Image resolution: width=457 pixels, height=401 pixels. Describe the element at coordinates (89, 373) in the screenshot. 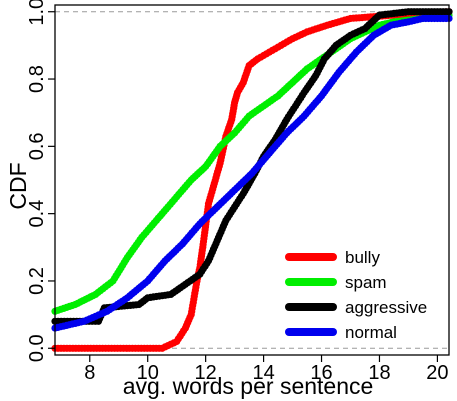

I see `x-tick-label: 8` at that location.